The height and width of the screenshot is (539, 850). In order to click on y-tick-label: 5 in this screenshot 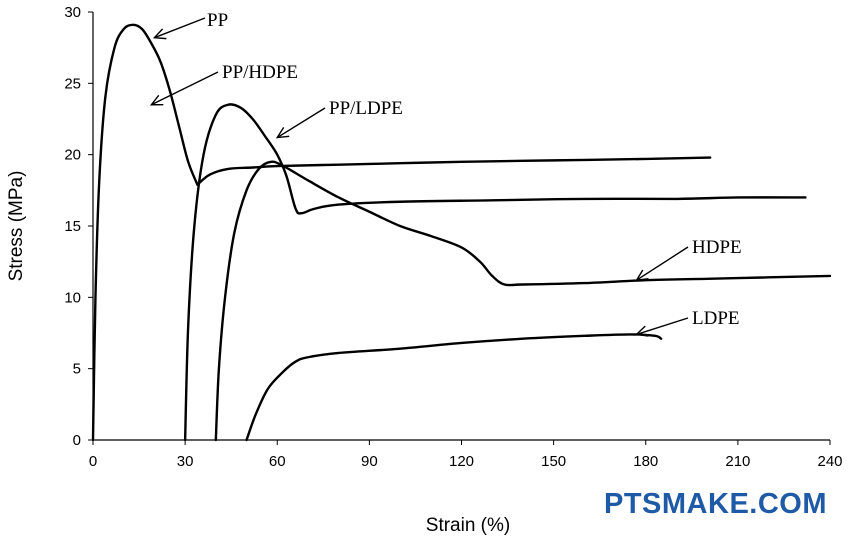, I will do `click(77, 369)`.